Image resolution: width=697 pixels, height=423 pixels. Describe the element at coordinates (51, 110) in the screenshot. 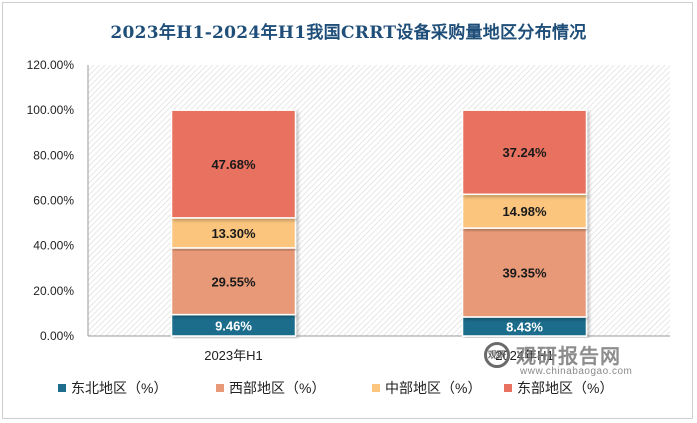

I see `y-tick-label: 100.00%` at that location.